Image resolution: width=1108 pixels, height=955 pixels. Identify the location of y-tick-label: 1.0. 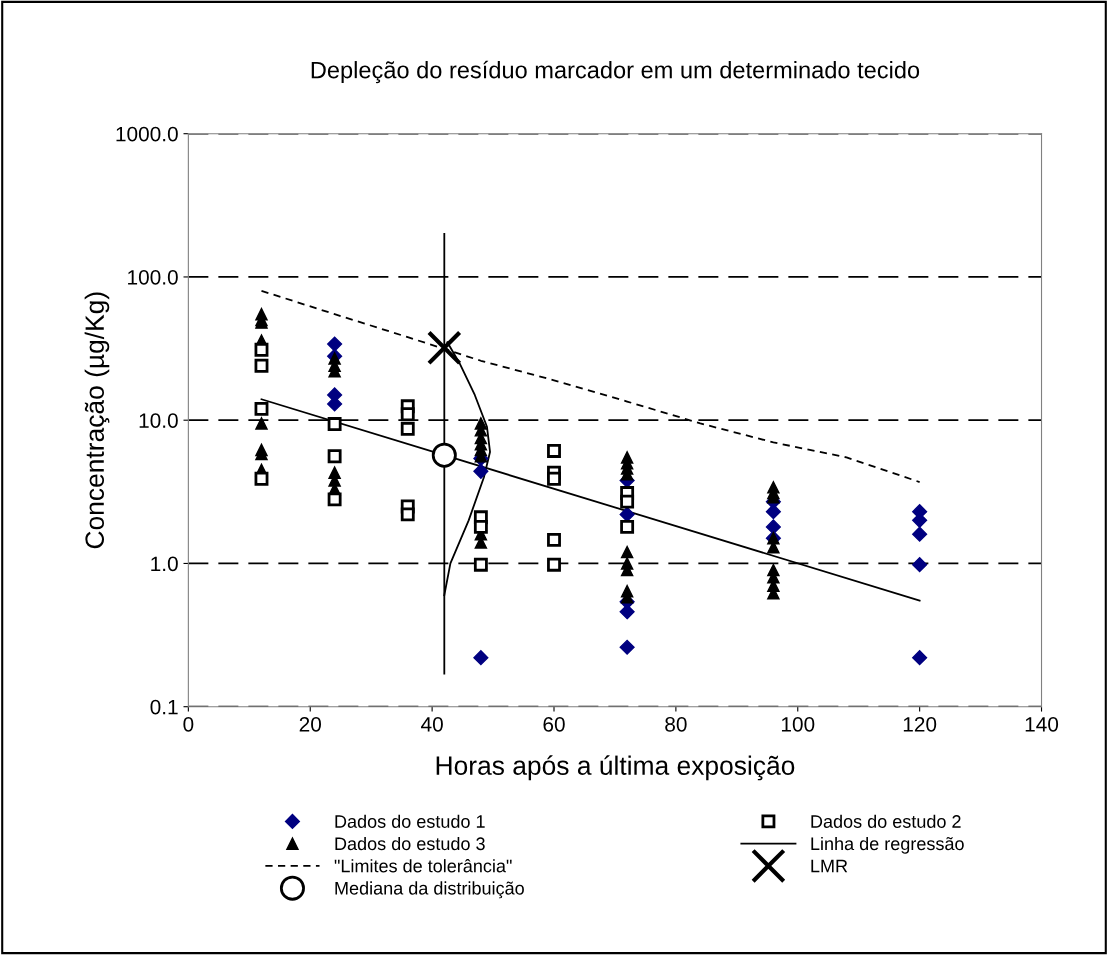
(164, 564).